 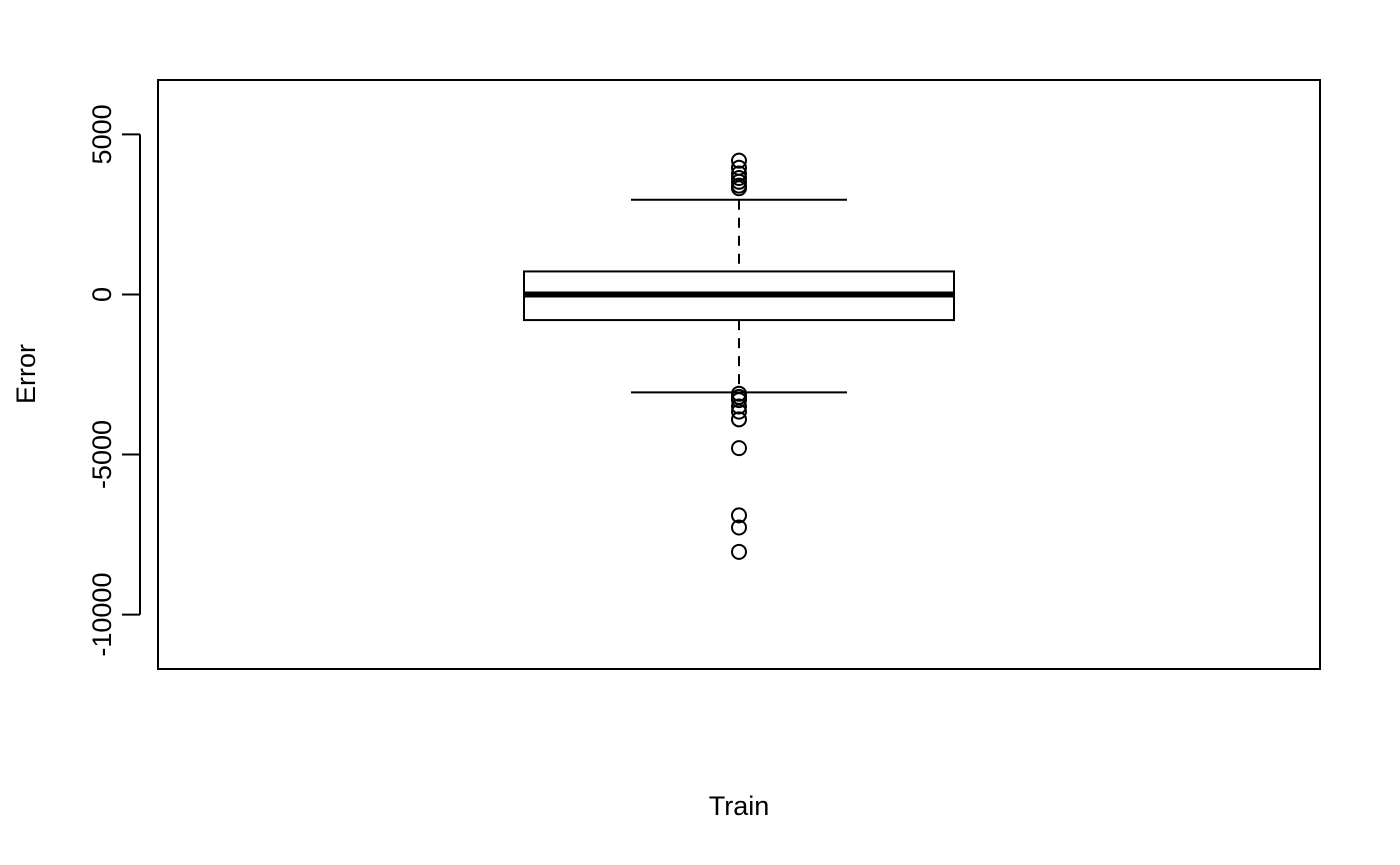 I want to click on box-group, so click(x=739, y=296).